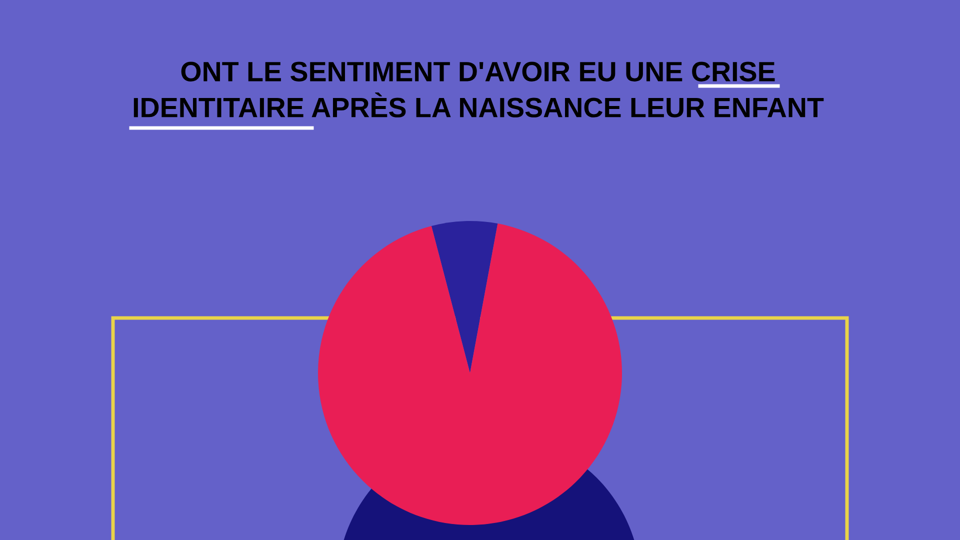 The width and height of the screenshot is (960, 540). Describe the element at coordinates (479, 90) in the screenshot. I see `chart-title: ONT LE SENTIMENT D'AVOIR EU UNE CRISE IDENTITAIRE APRÈS LA NAISSANCE LEUR ENFANT` at that location.